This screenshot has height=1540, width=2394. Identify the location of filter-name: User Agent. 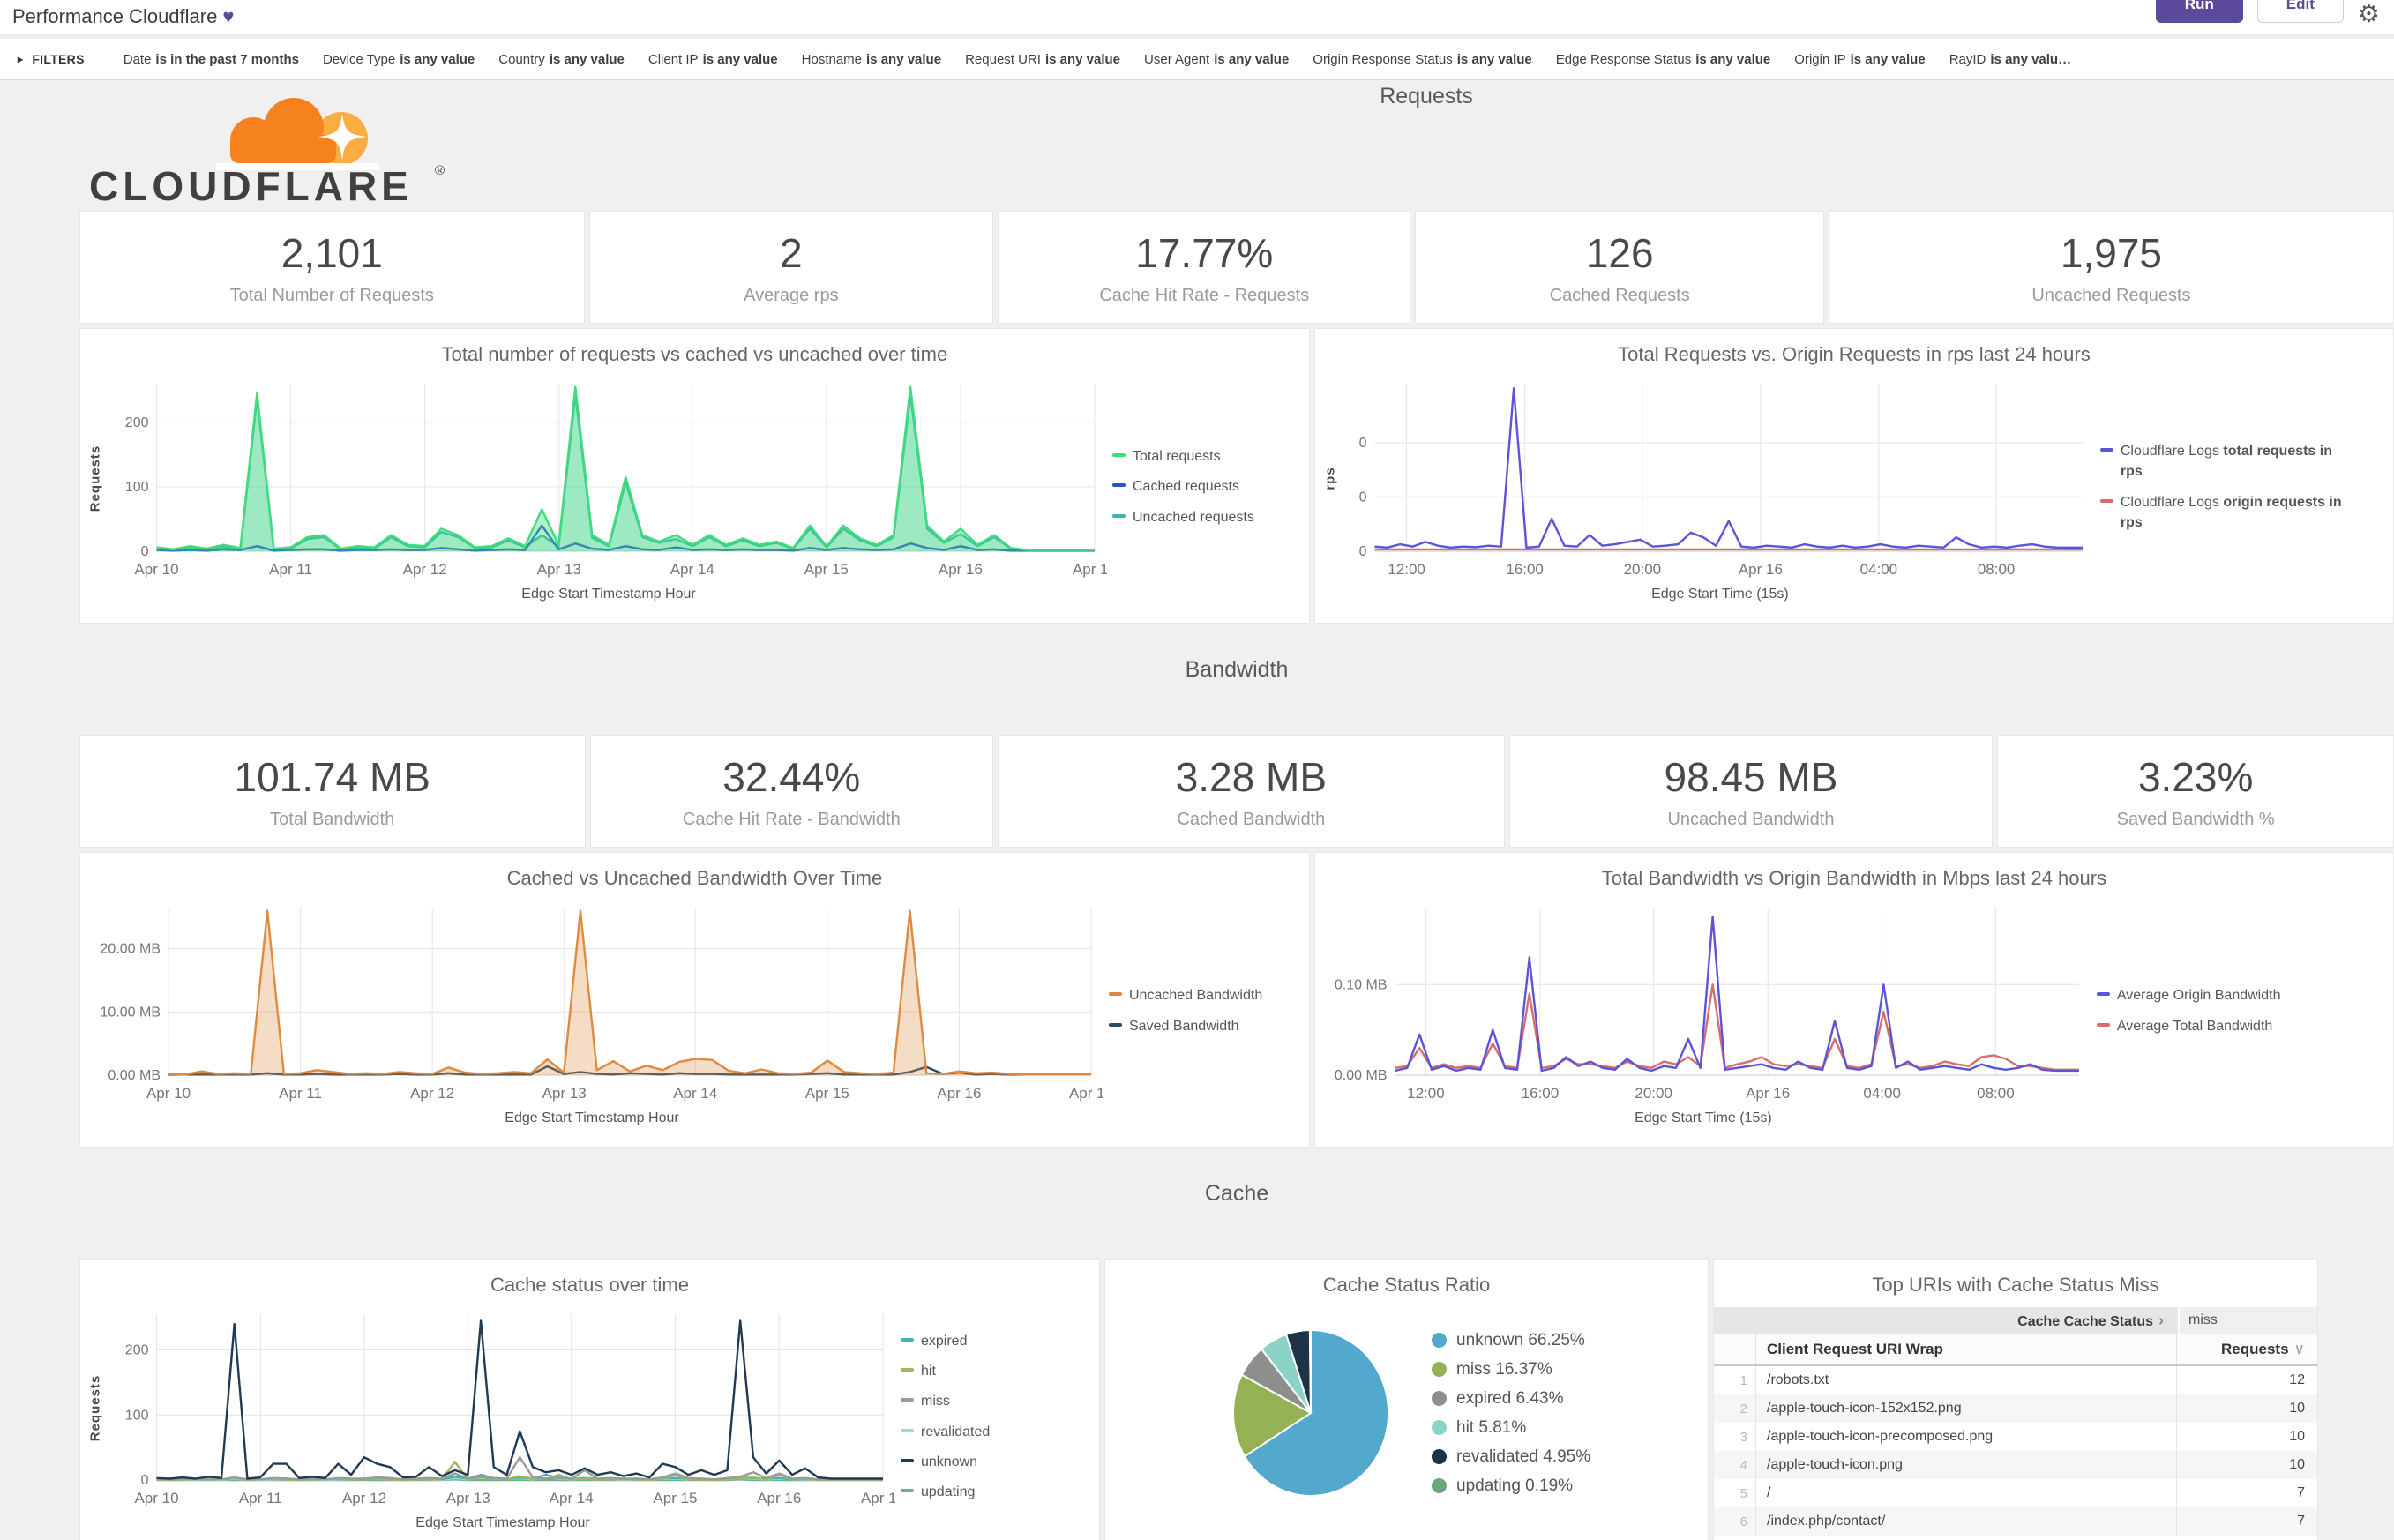
(1177, 59).